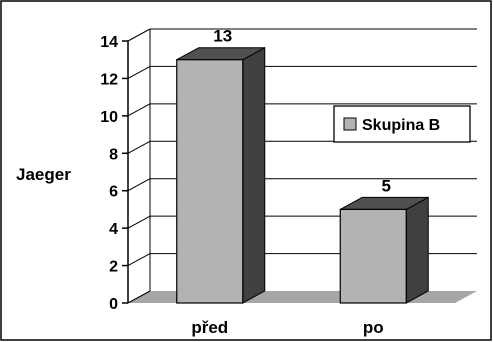  What do you see at coordinates (222, 36) in the screenshot?
I see `data-label: 13` at bounding box center [222, 36].